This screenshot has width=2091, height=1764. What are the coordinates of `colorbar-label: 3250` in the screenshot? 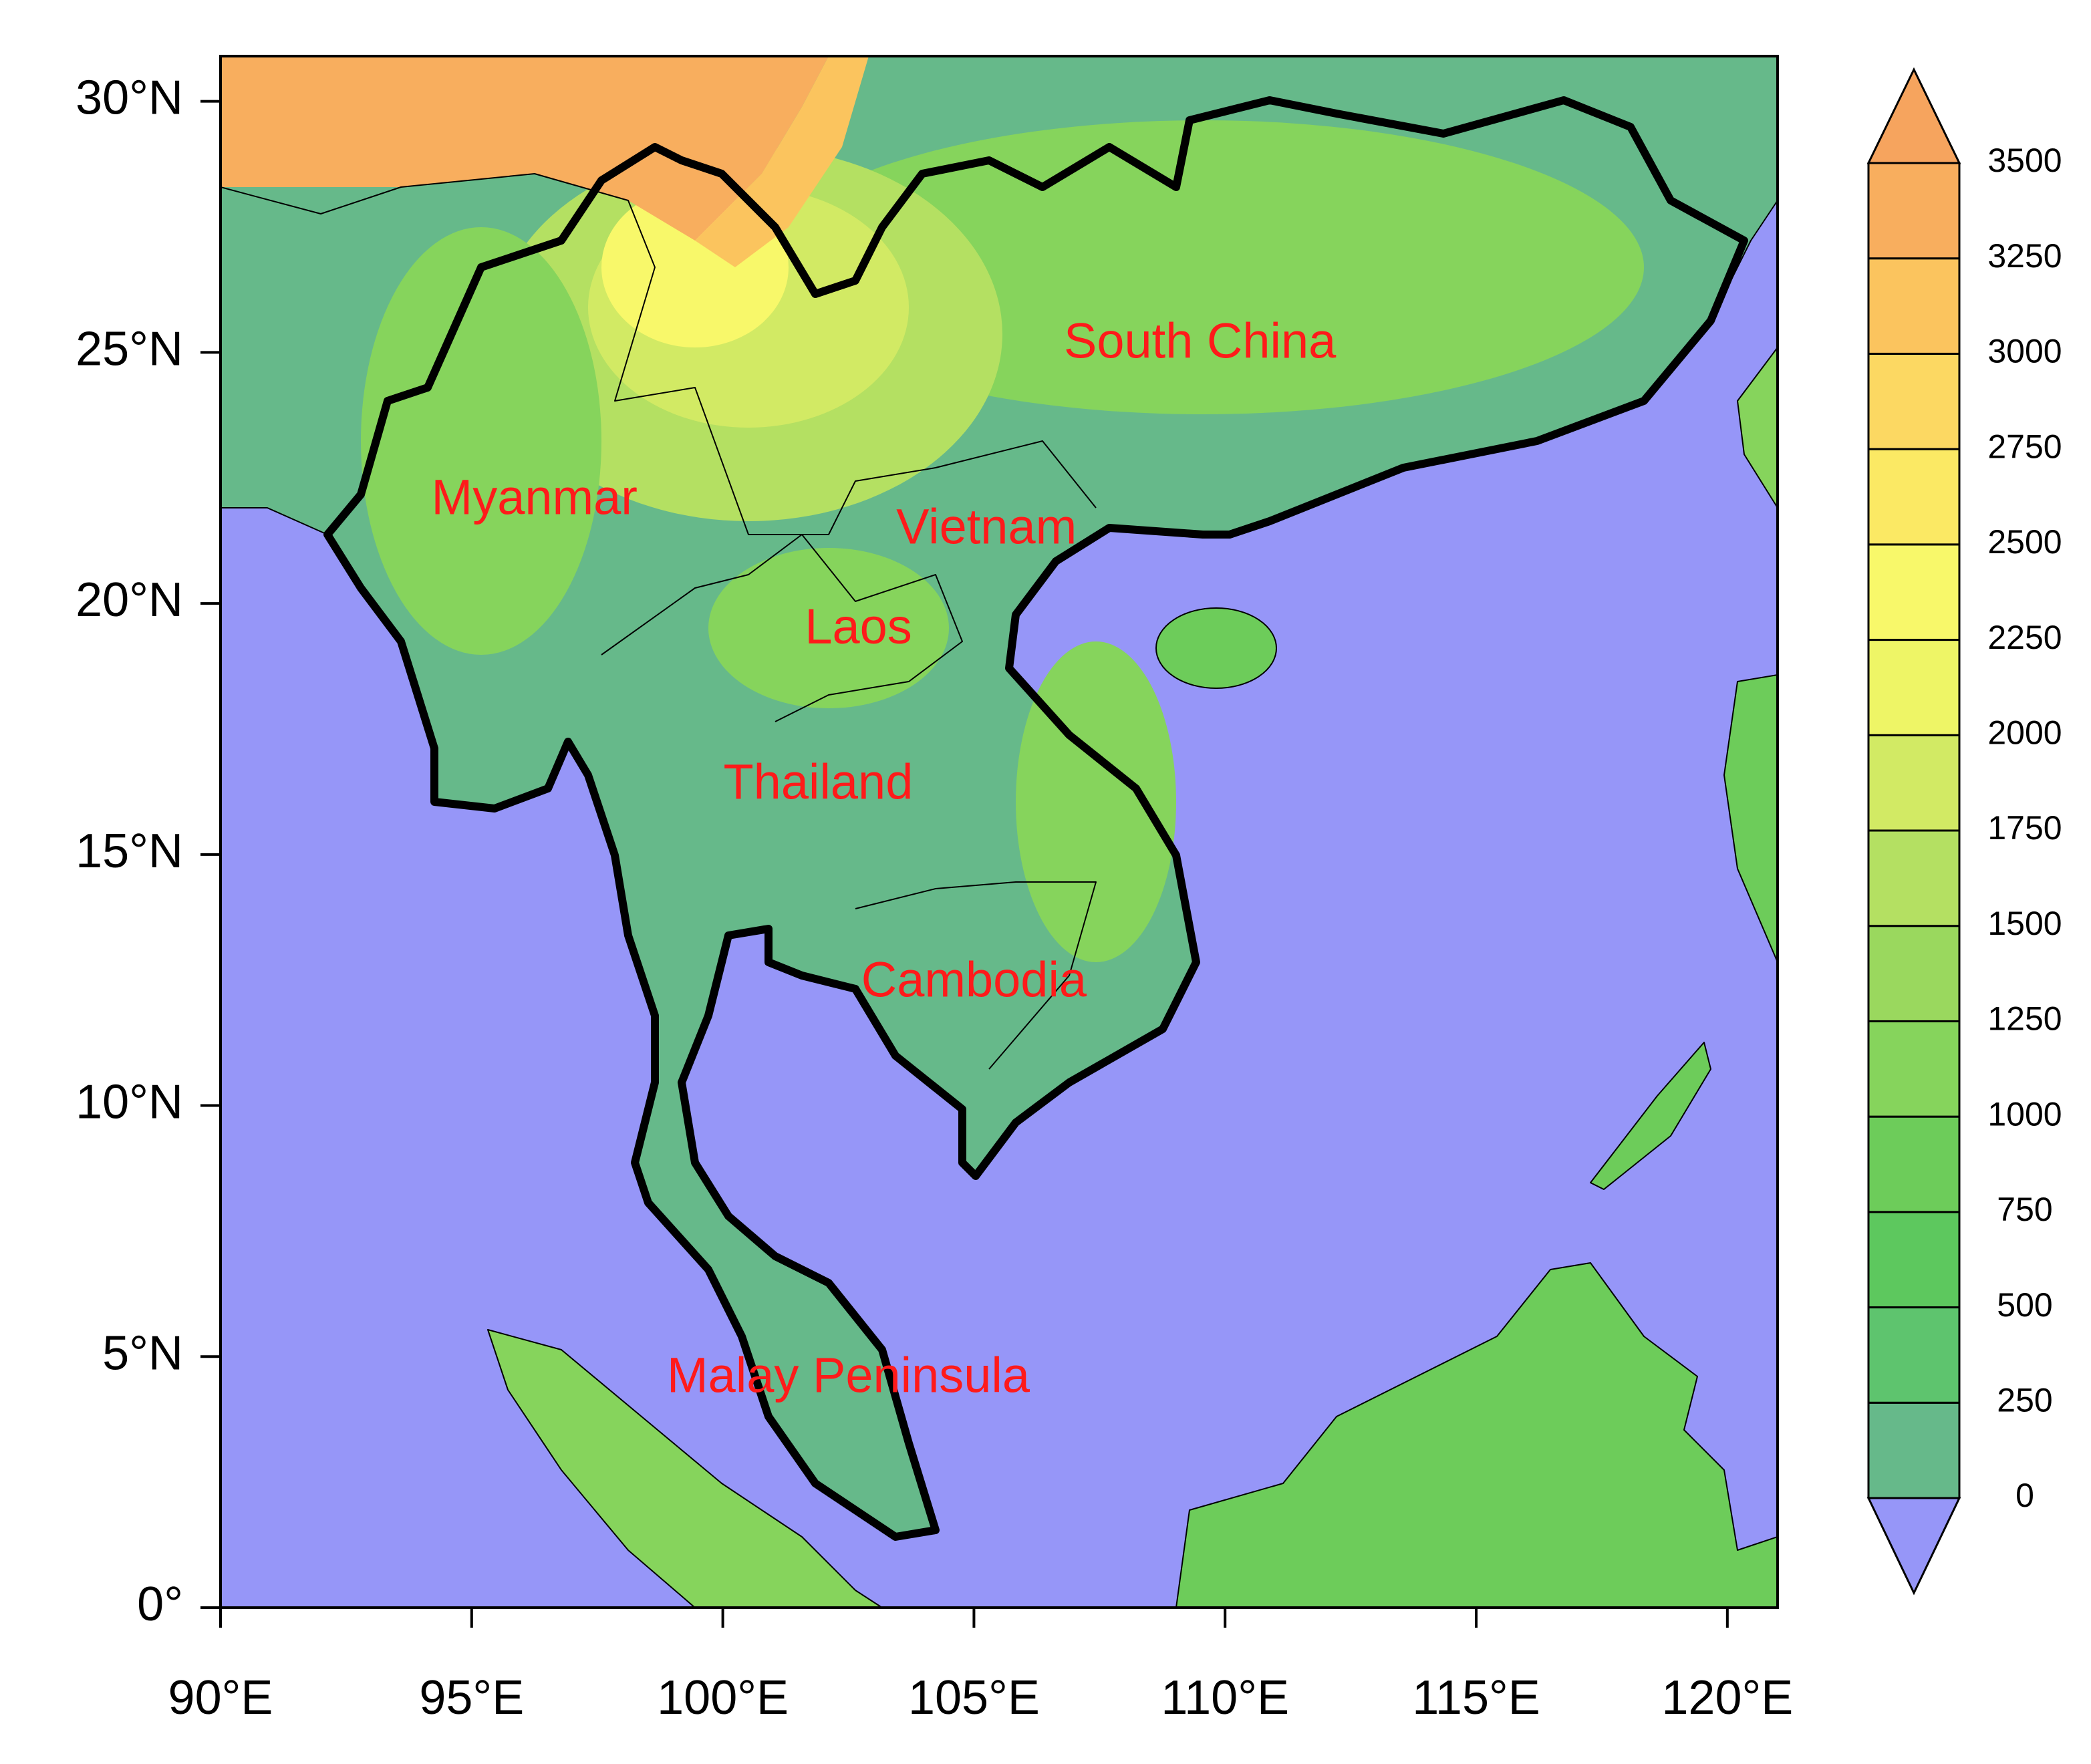 It's located at (2024, 256).